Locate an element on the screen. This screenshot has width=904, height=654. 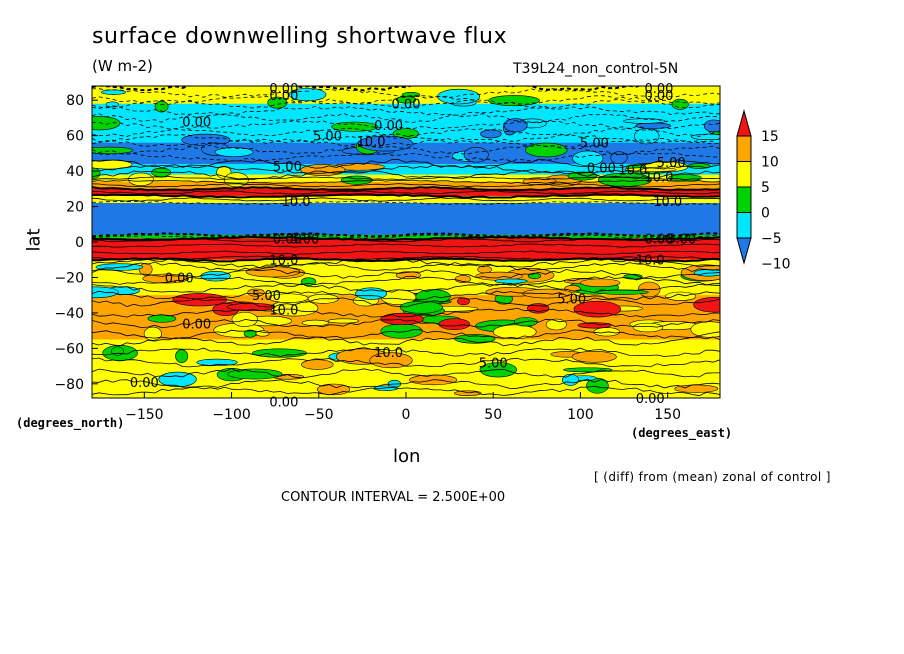
contour-label-18: 5.00 is located at coordinates (304, 239).